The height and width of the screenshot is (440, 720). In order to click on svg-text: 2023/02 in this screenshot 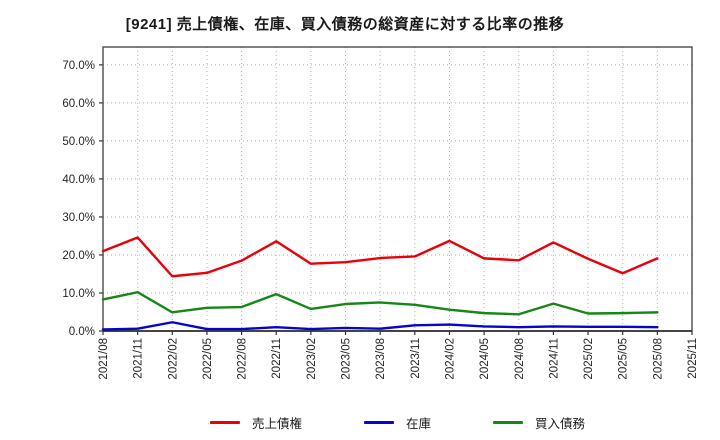, I will do `click(312, 359)`.